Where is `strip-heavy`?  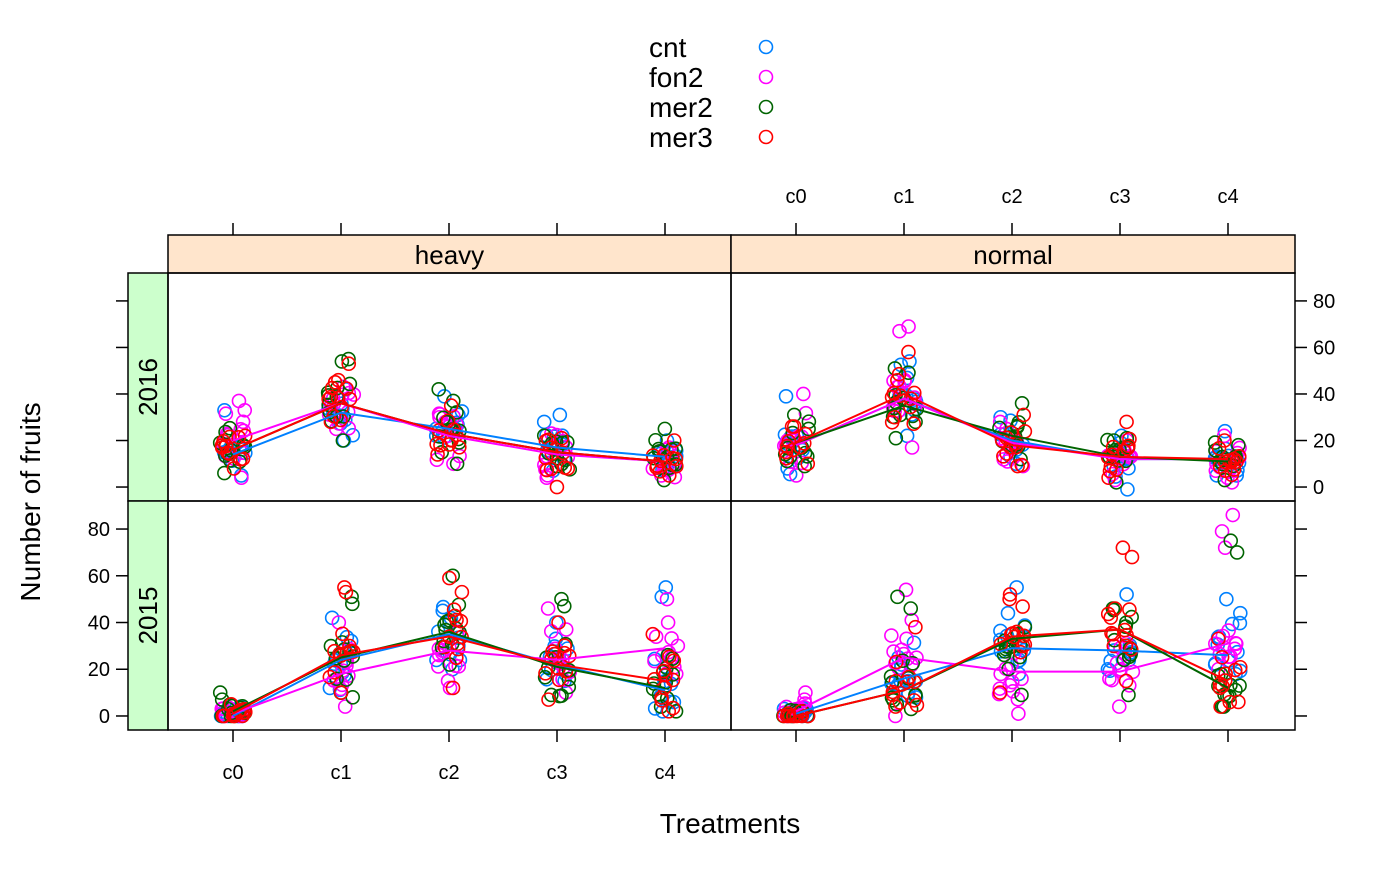 strip-heavy is located at coordinates (449, 254).